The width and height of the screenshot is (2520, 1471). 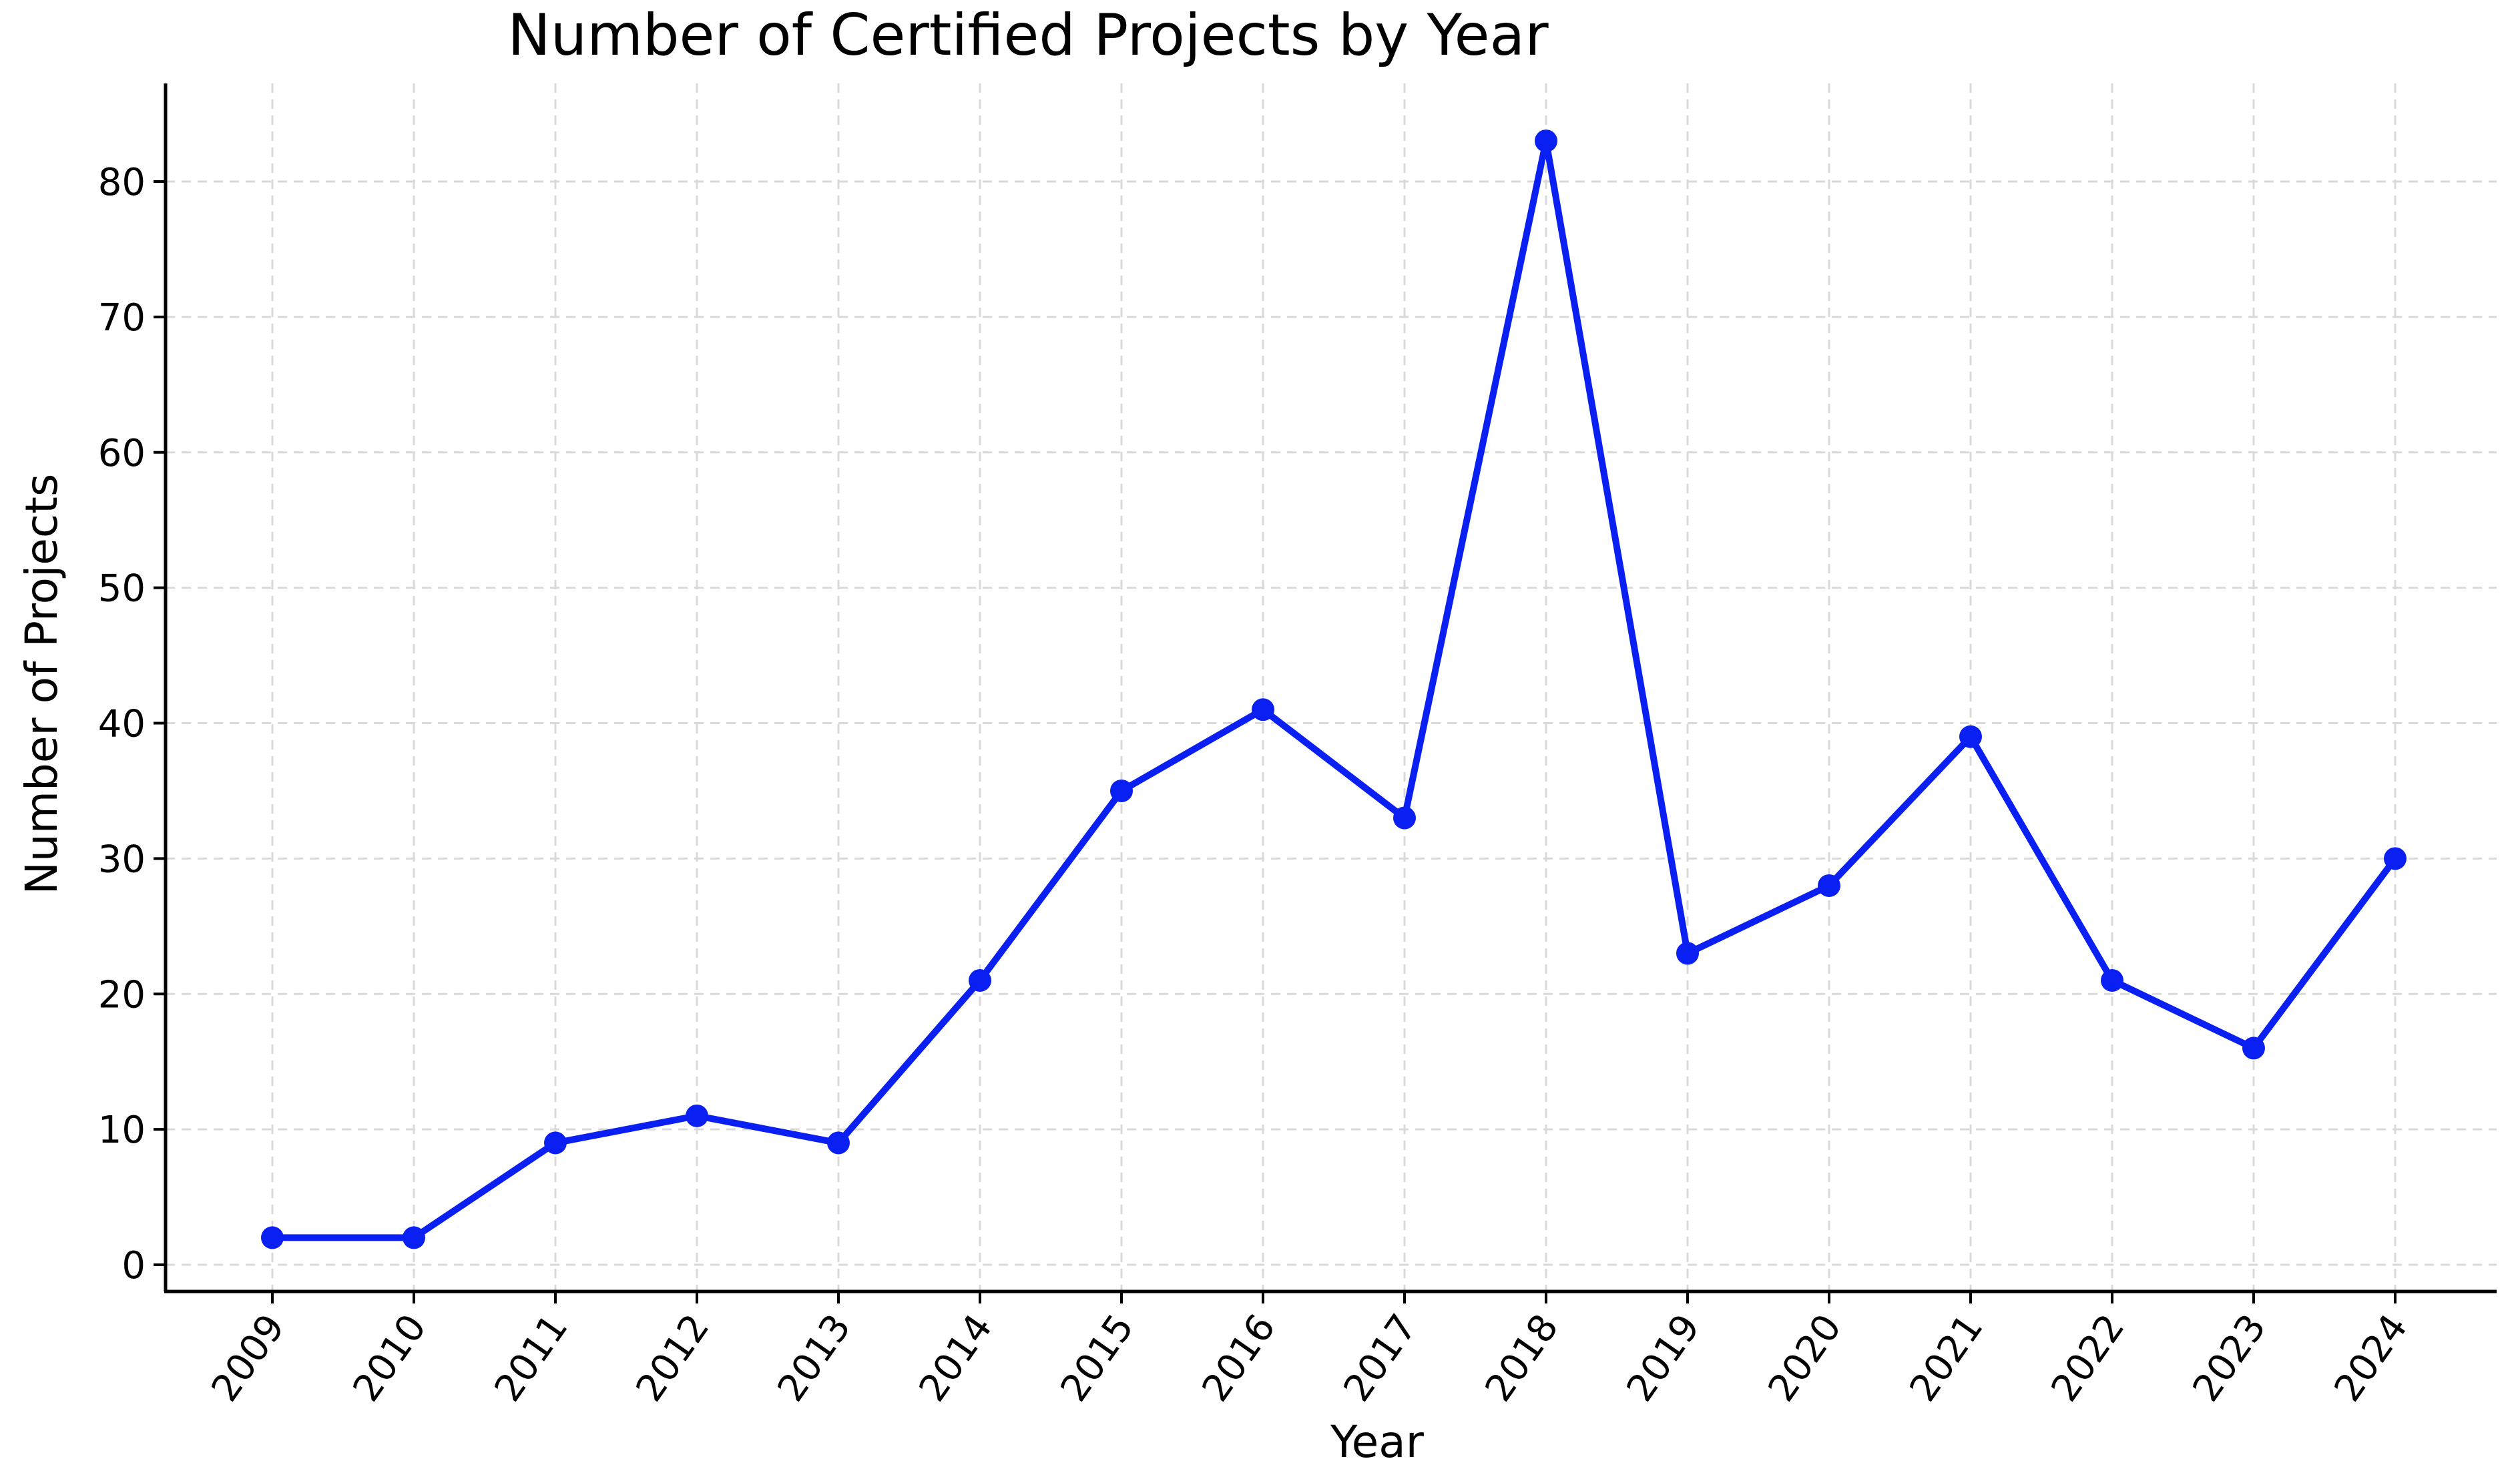 What do you see at coordinates (531, 1358) in the screenshot?
I see `x-tick-label: 2011` at bounding box center [531, 1358].